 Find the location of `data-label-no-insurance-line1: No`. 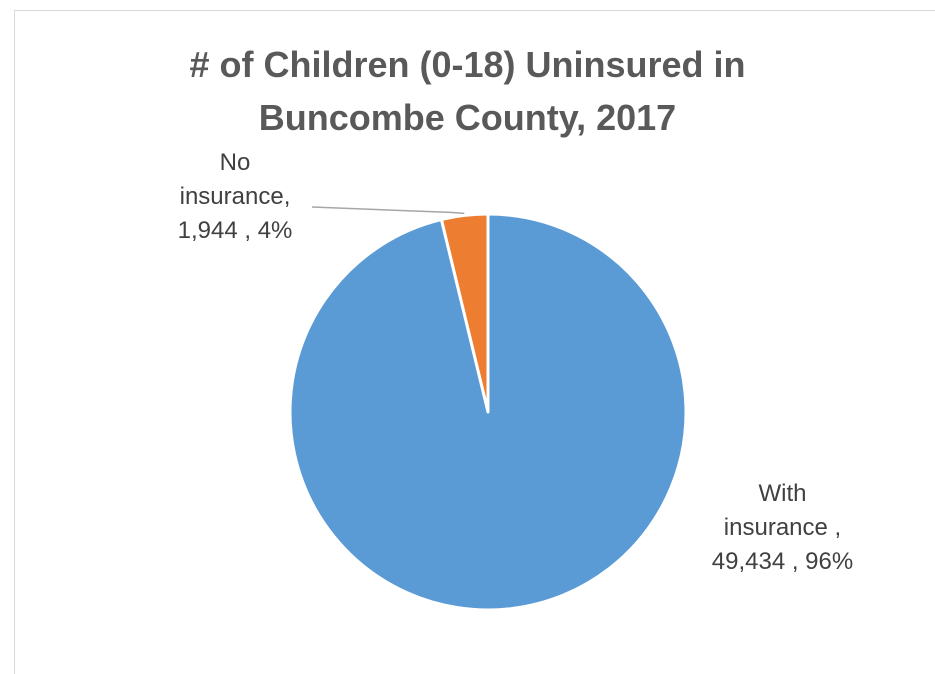

data-label-no-insurance-line1: No is located at coordinates (235, 162).